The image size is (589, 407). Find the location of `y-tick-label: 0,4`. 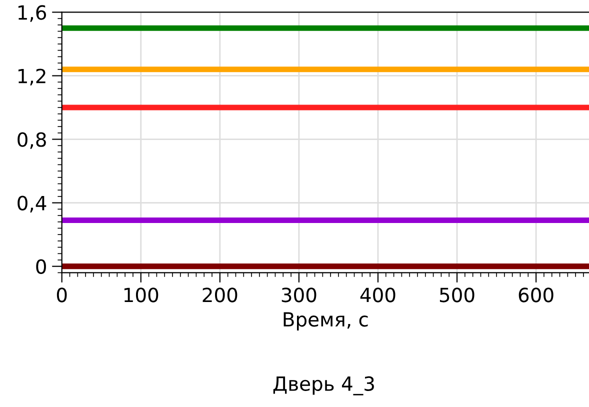

y-tick-label: 0,4 is located at coordinates (32, 204).